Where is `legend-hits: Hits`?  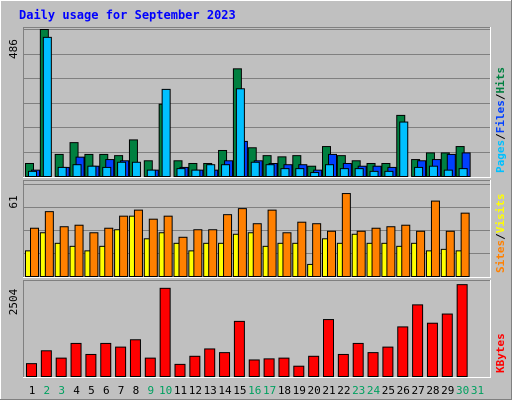
legend-hits: Hits is located at coordinates (500, 80).